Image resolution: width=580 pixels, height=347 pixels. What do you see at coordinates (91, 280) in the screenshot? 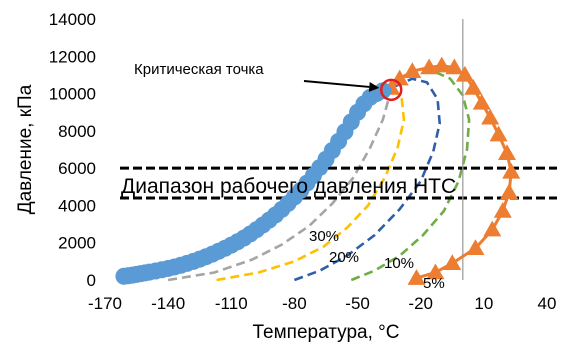
I see `y-tick-label: 0` at bounding box center [91, 280].